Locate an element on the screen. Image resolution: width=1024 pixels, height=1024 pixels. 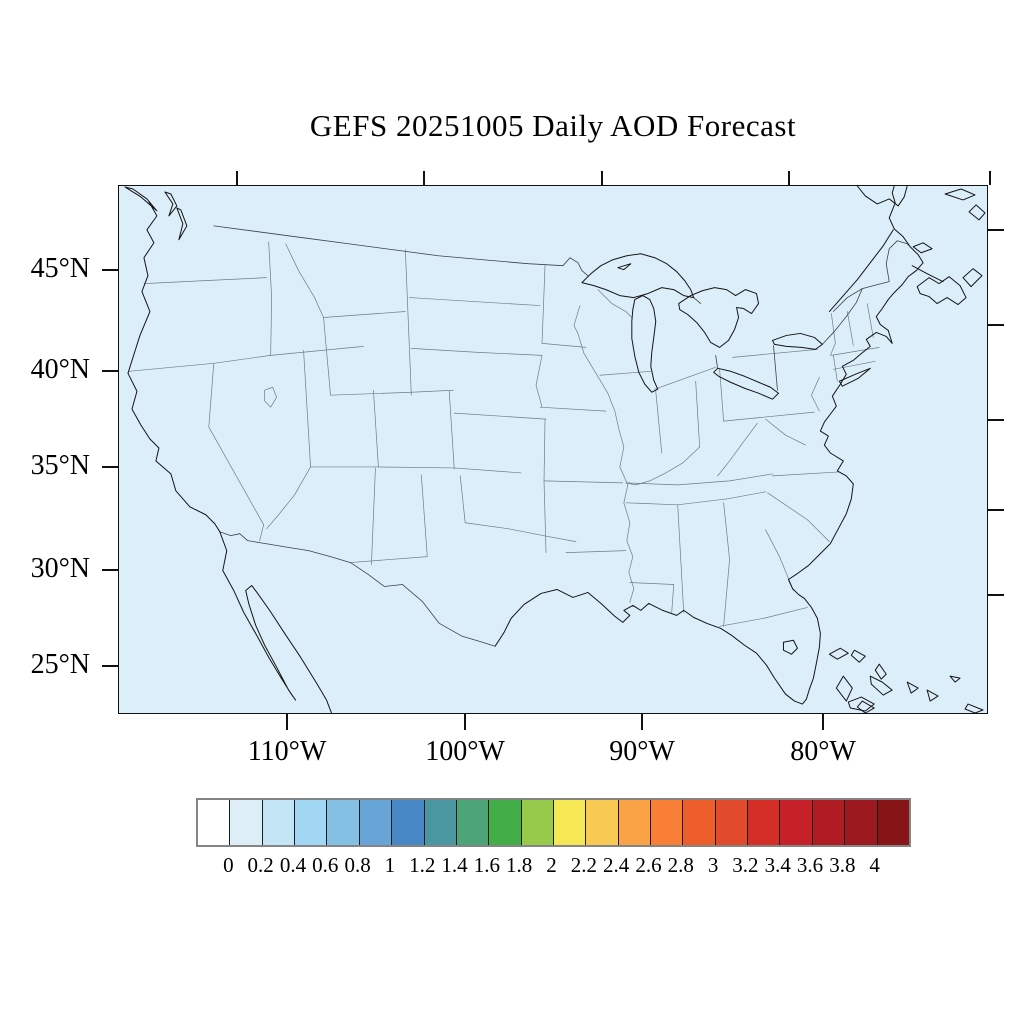
colorbar-tick-label: 3 is located at coordinates (713, 865).